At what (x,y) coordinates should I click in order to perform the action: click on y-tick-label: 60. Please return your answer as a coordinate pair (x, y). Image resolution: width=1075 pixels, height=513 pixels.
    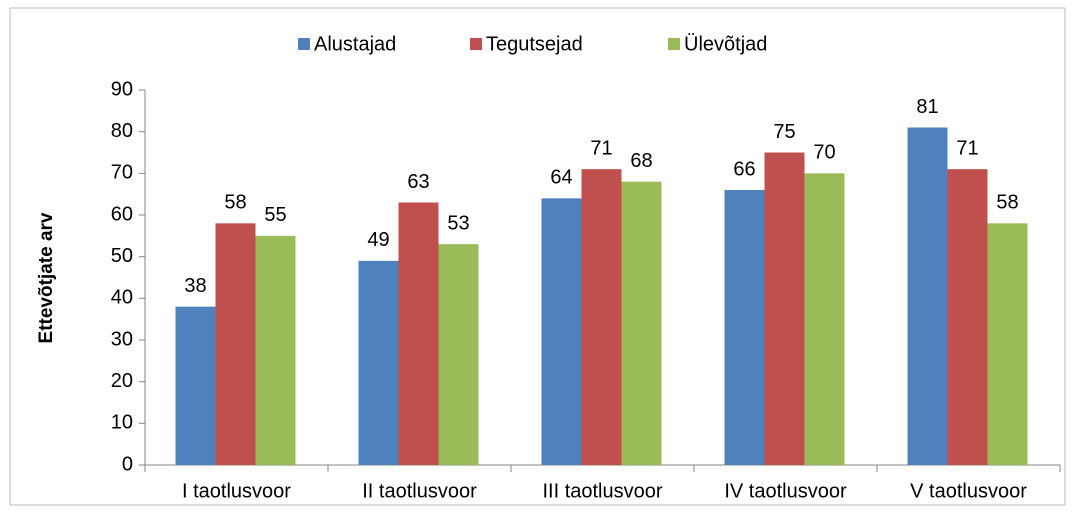
    Looking at the image, I should click on (122, 214).